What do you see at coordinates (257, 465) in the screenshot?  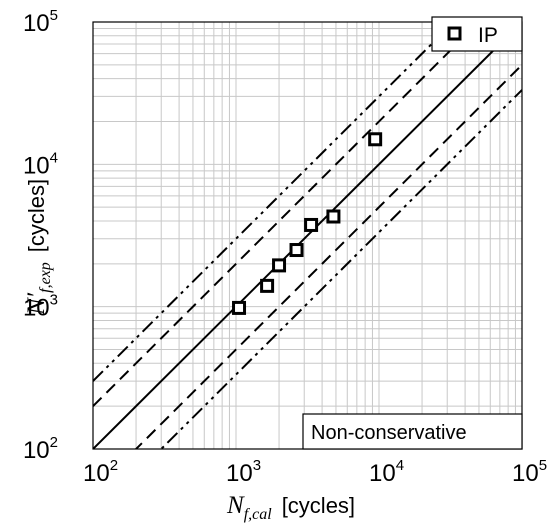 I see `x-axis-tick-exponent: 3` at bounding box center [257, 465].